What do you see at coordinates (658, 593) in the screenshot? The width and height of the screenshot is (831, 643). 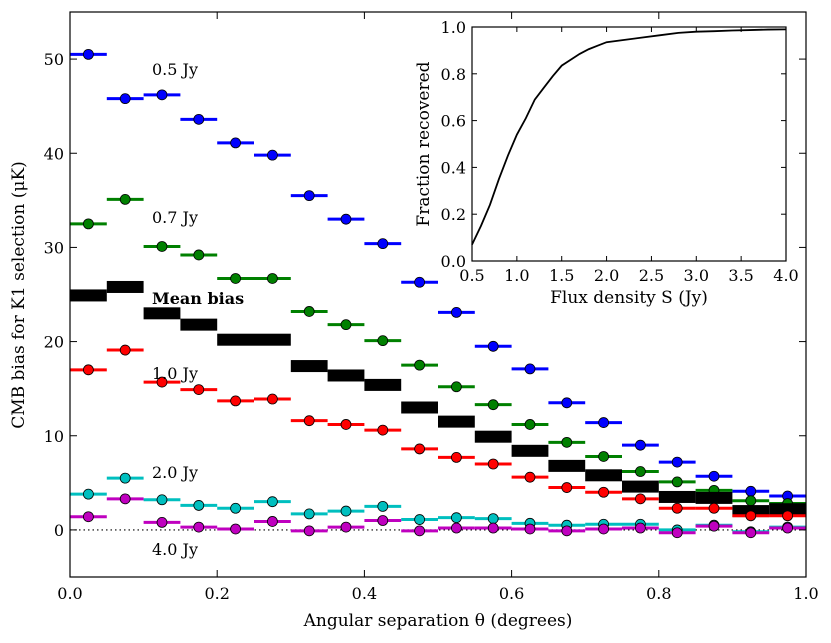 I see `main-x-tick-label: 0.8` at bounding box center [658, 593].